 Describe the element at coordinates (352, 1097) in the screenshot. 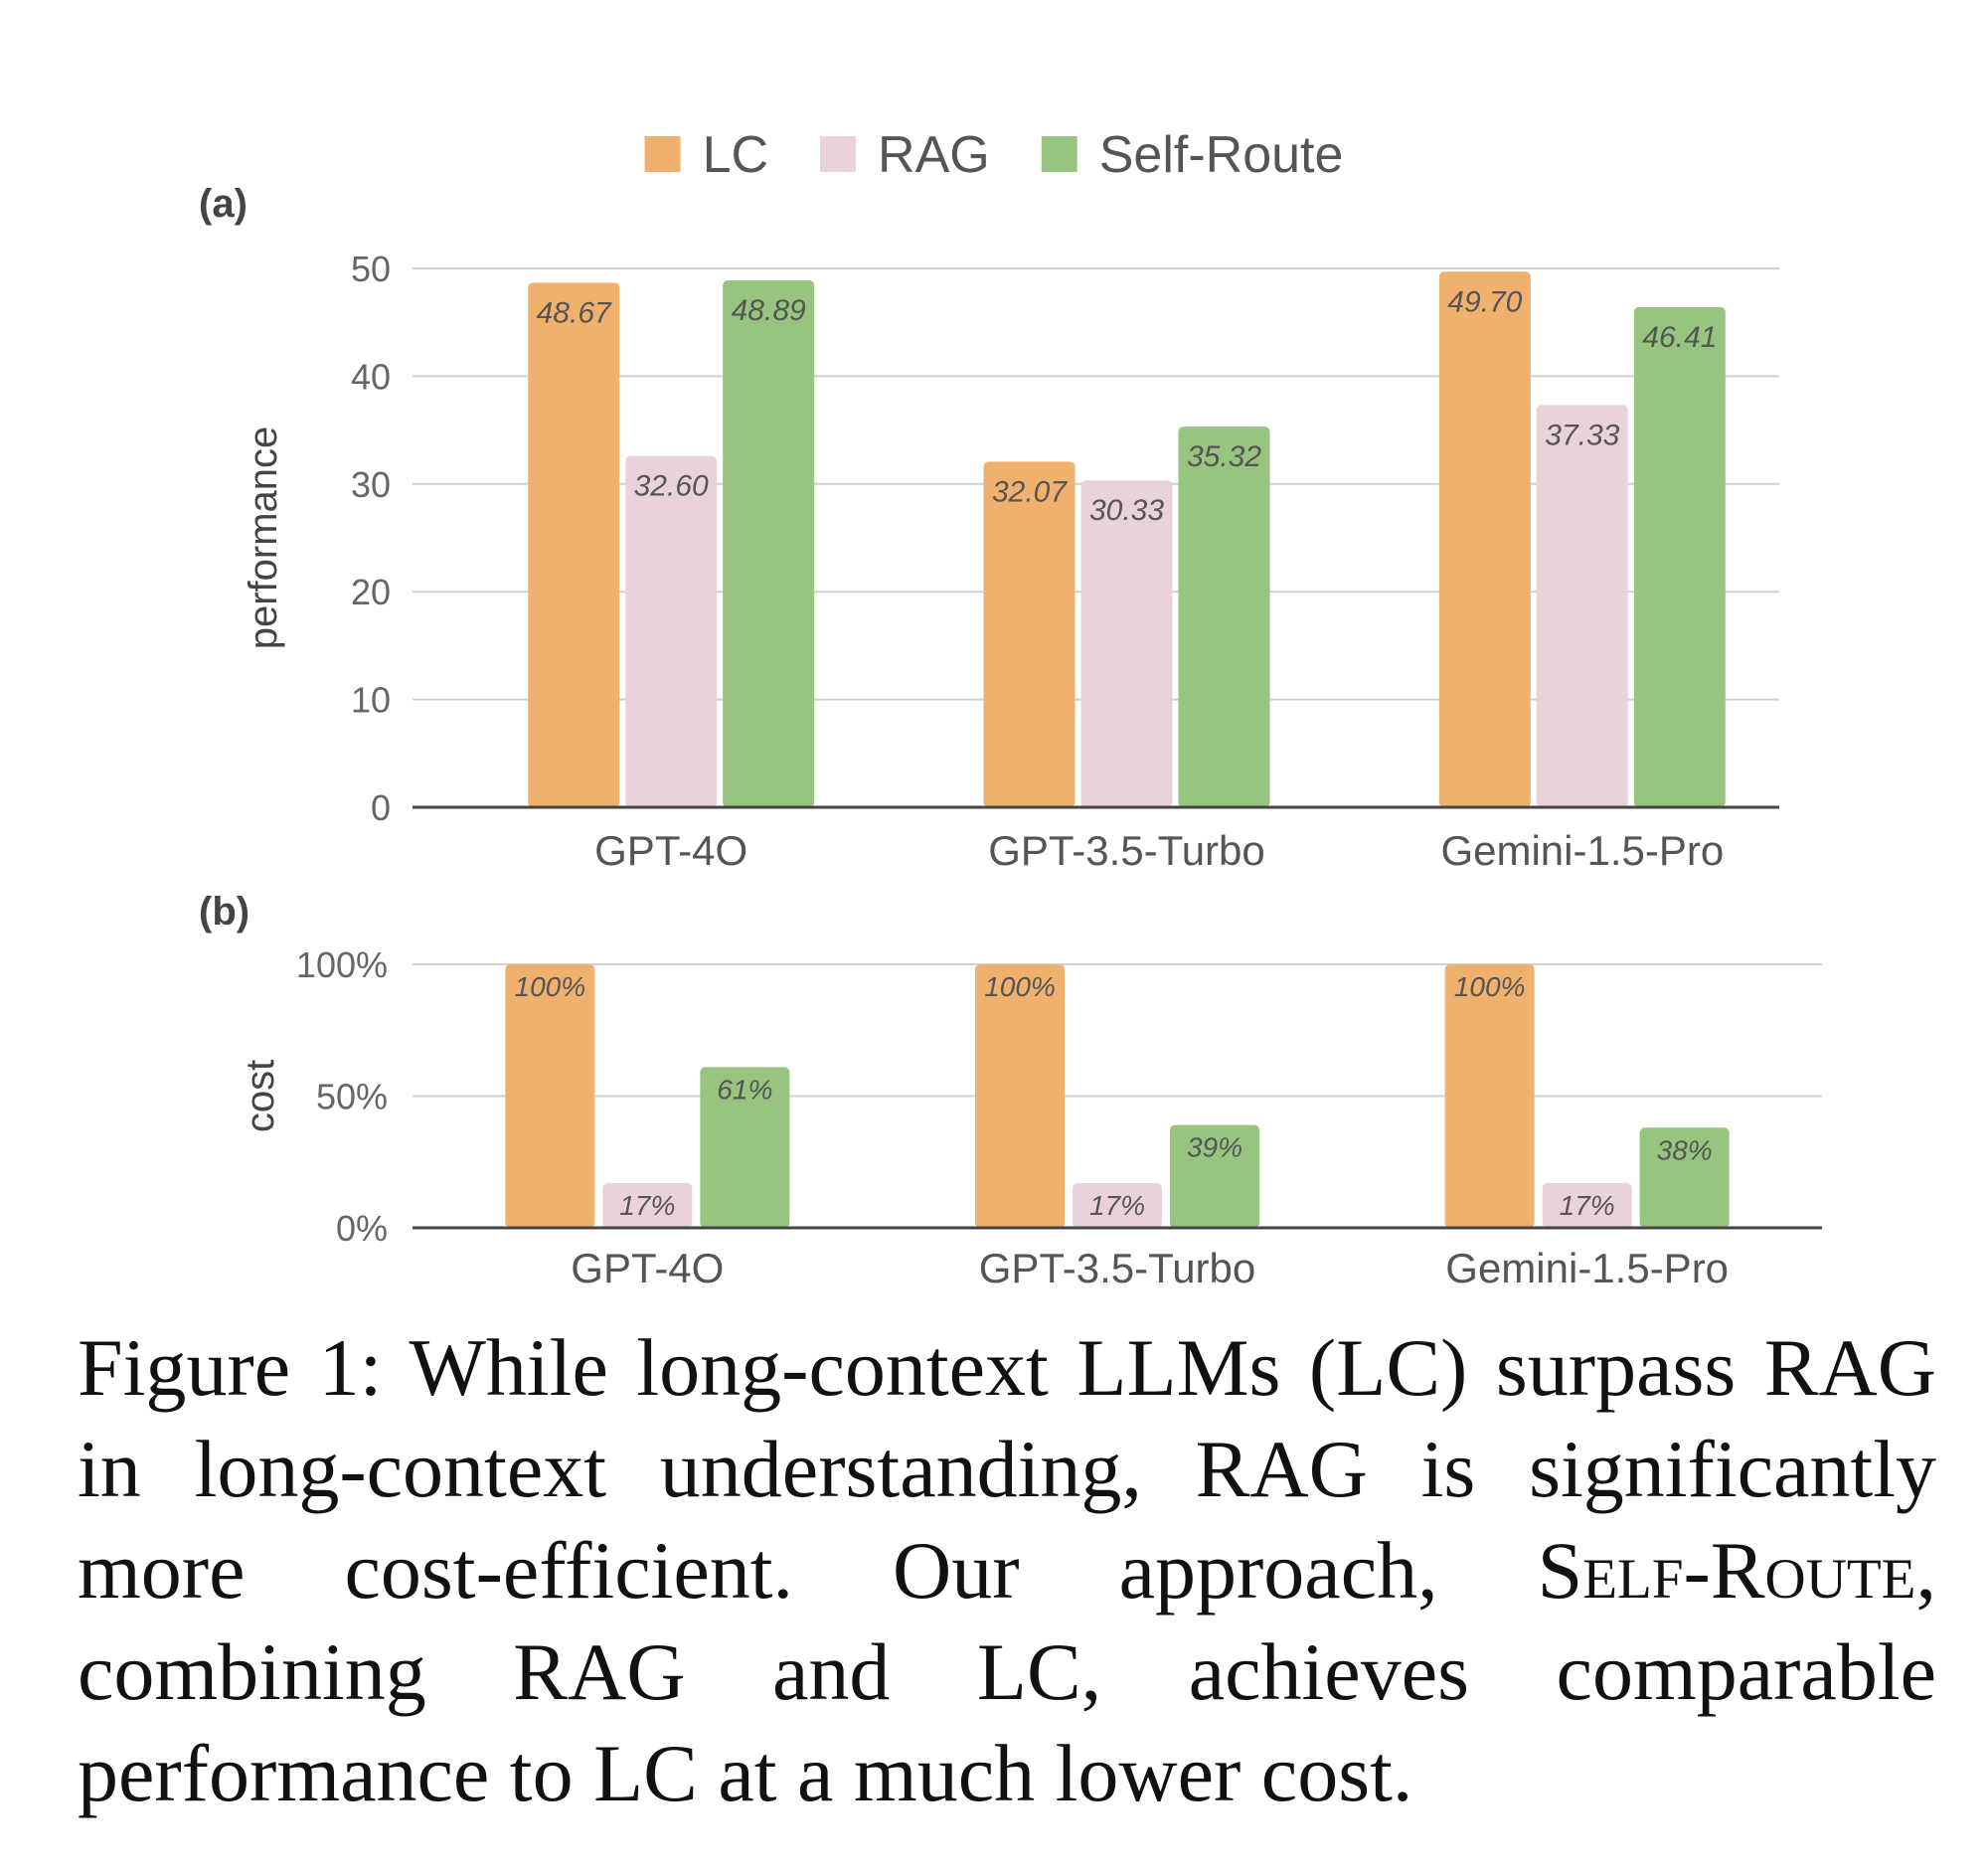

I see `y-tick-label: 50%` at that location.